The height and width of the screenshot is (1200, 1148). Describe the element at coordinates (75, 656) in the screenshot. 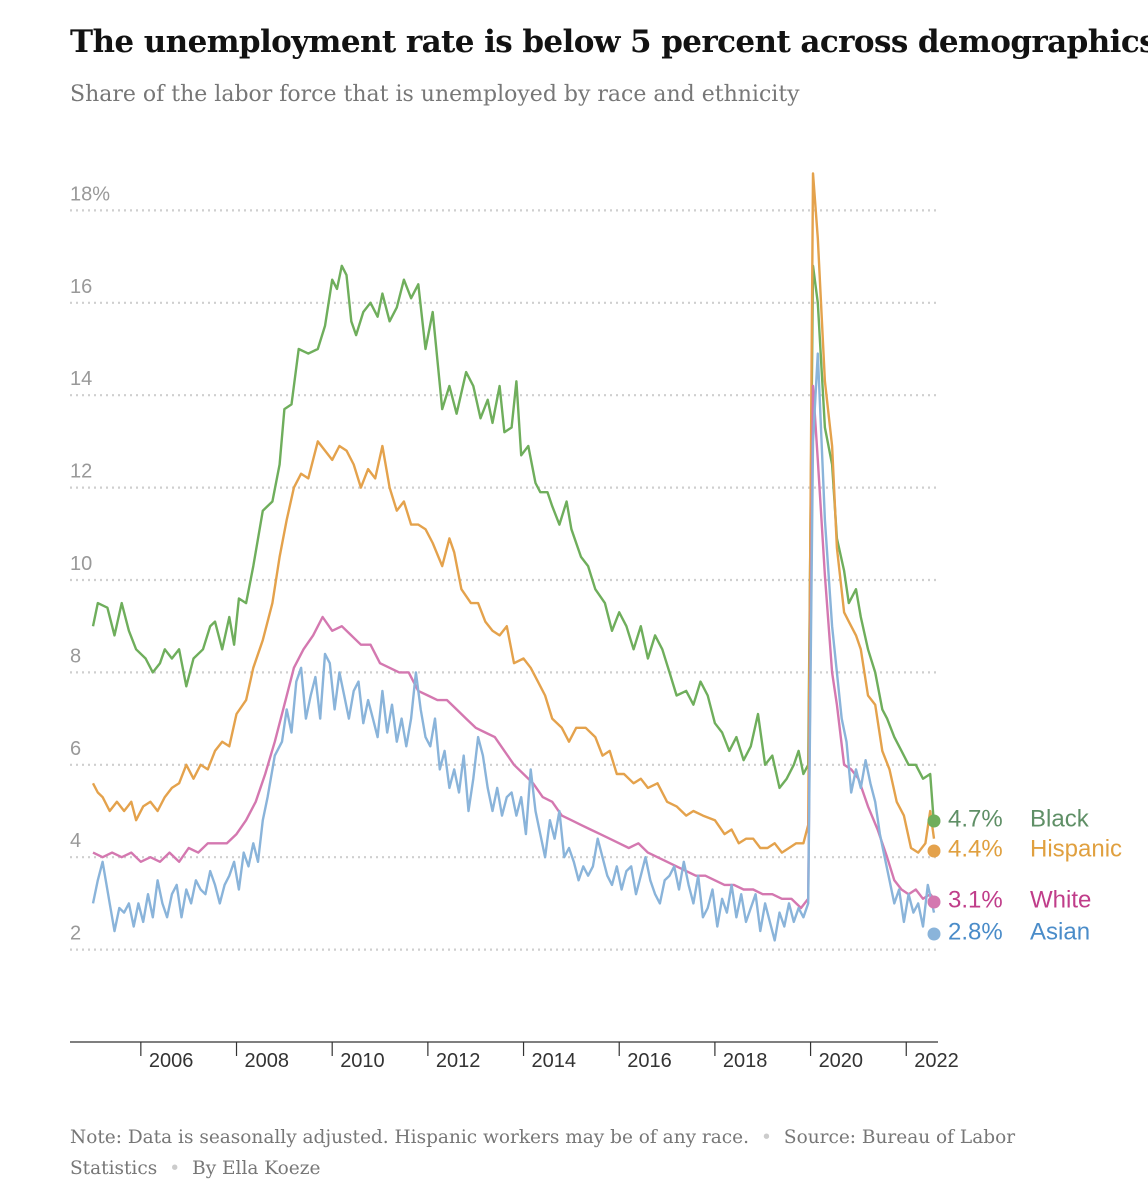

I see `y-tick-label: 8` at that location.